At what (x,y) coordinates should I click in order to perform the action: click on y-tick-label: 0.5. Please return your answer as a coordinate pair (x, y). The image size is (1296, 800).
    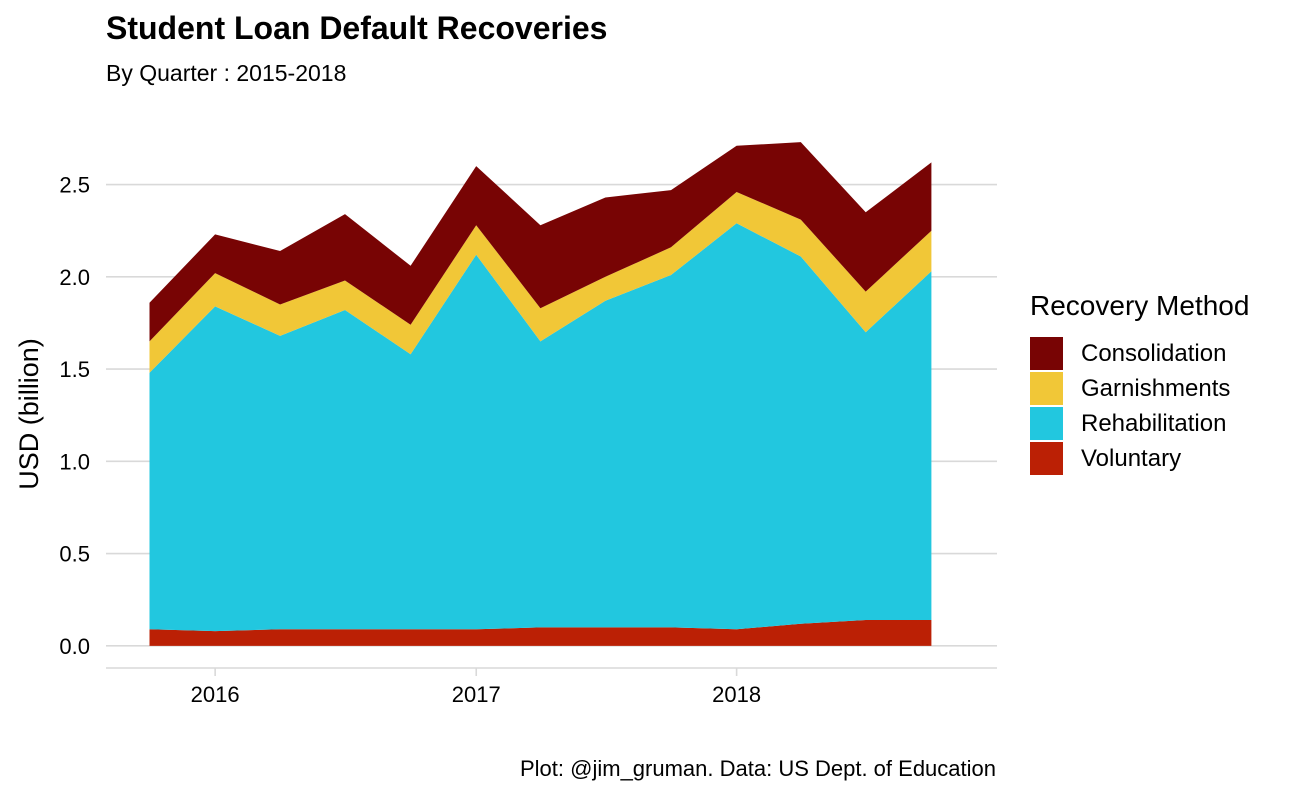
    Looking at the image, I should click on (74, 554).